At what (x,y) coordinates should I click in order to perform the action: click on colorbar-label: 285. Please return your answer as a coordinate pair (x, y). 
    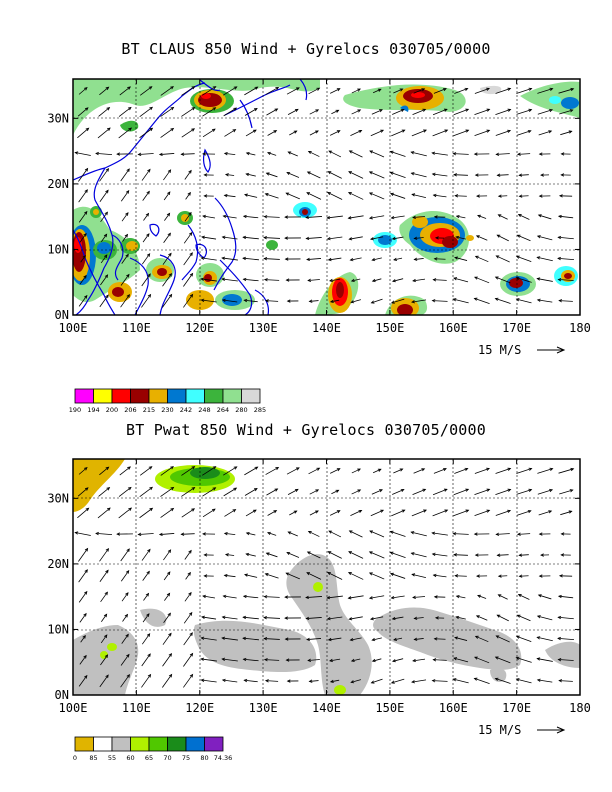
    Looking at the image, I should click on (260, 410).